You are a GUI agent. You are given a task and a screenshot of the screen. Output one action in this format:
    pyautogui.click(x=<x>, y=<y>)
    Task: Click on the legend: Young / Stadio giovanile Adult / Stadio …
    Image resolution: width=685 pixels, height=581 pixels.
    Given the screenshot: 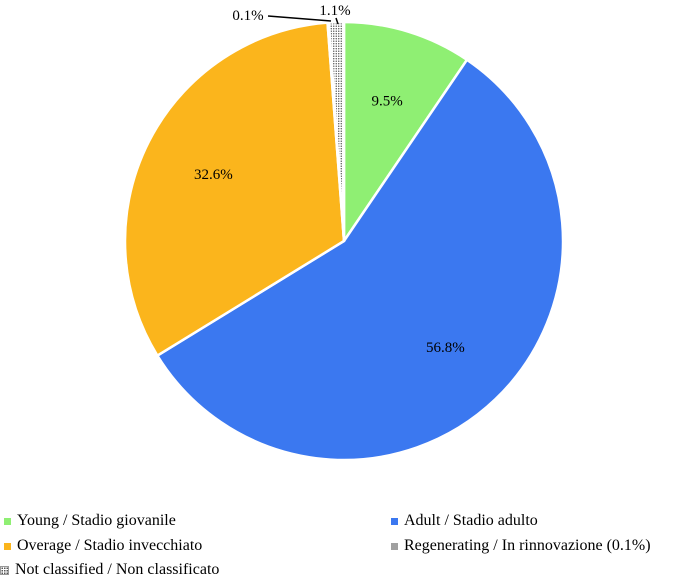 What is the action you would take?
    pyautogui.click(x=342, y=544)
    